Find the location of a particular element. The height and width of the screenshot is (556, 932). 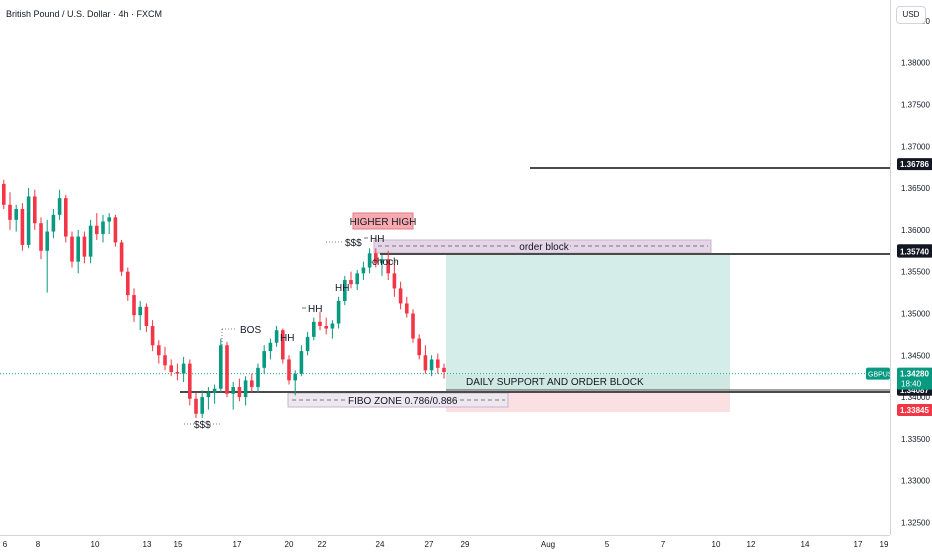

higher-high-label: HIGHER HIGH is located at coordinates (383, 222).